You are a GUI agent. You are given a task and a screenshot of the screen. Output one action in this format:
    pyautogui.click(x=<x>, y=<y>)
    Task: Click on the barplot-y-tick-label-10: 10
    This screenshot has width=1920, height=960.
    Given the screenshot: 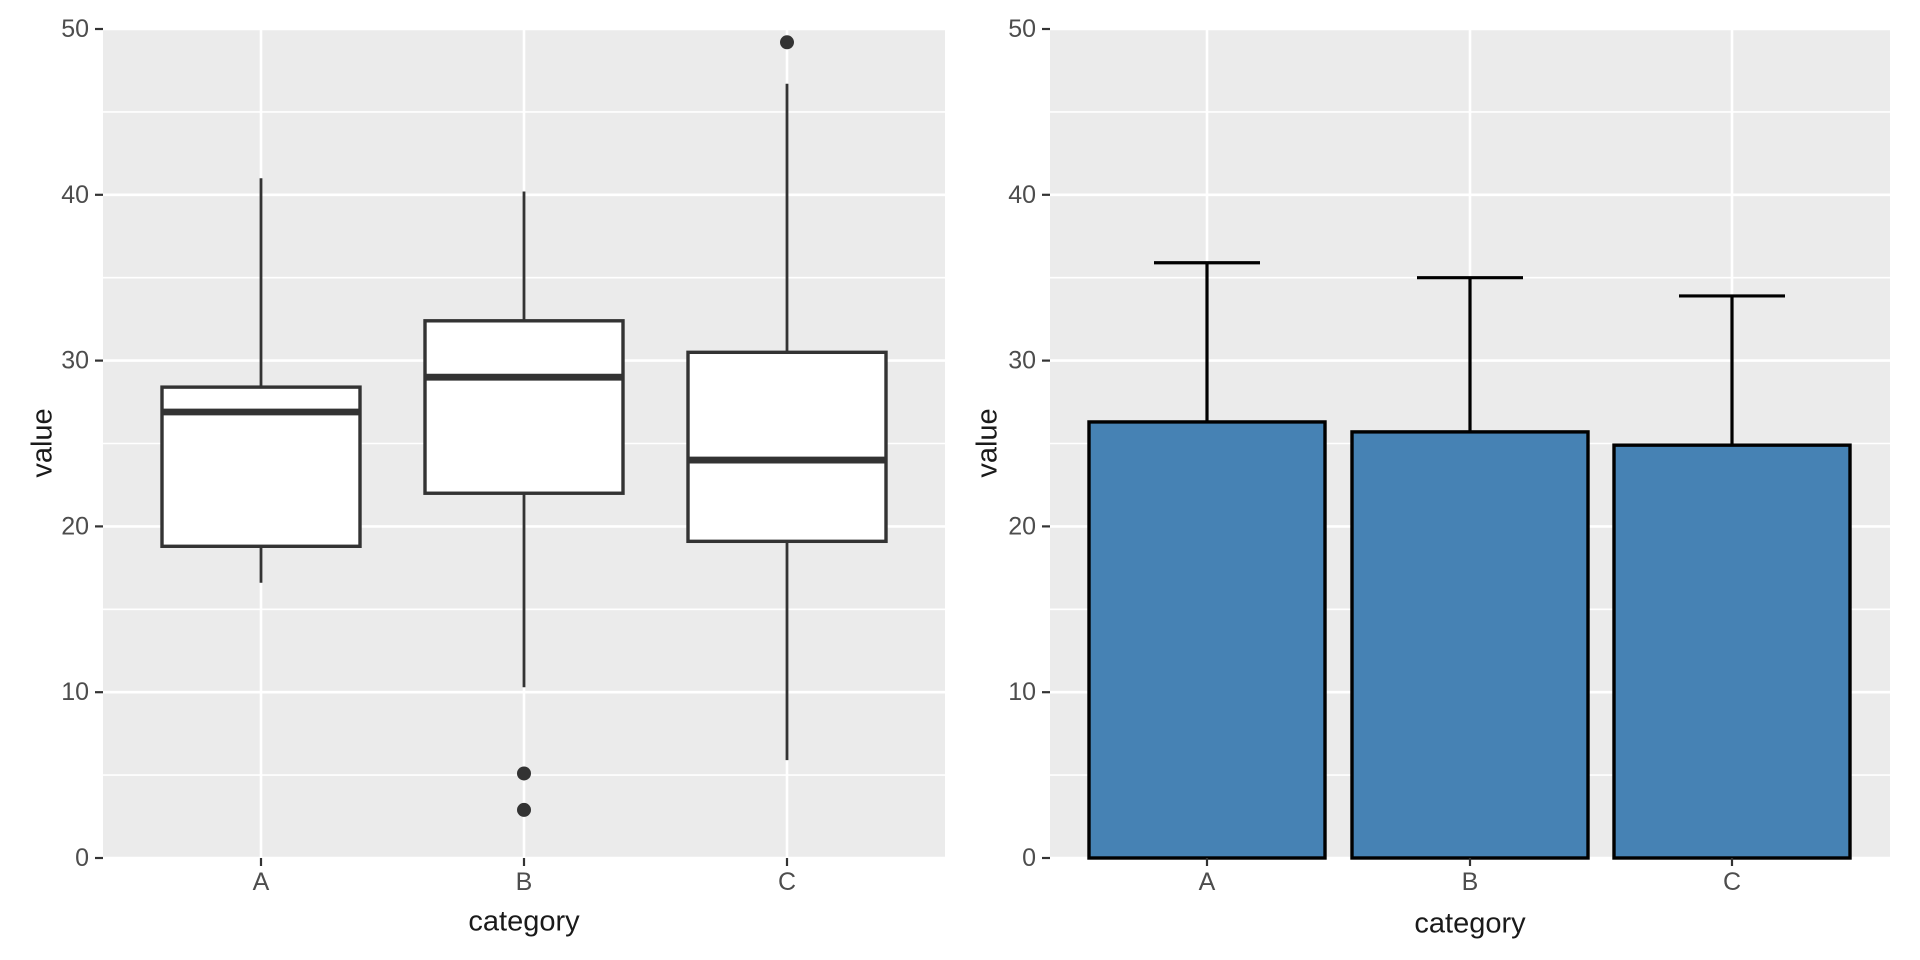 What is the action you would take?
    pyautogui.click(x=1022, y=692)
    